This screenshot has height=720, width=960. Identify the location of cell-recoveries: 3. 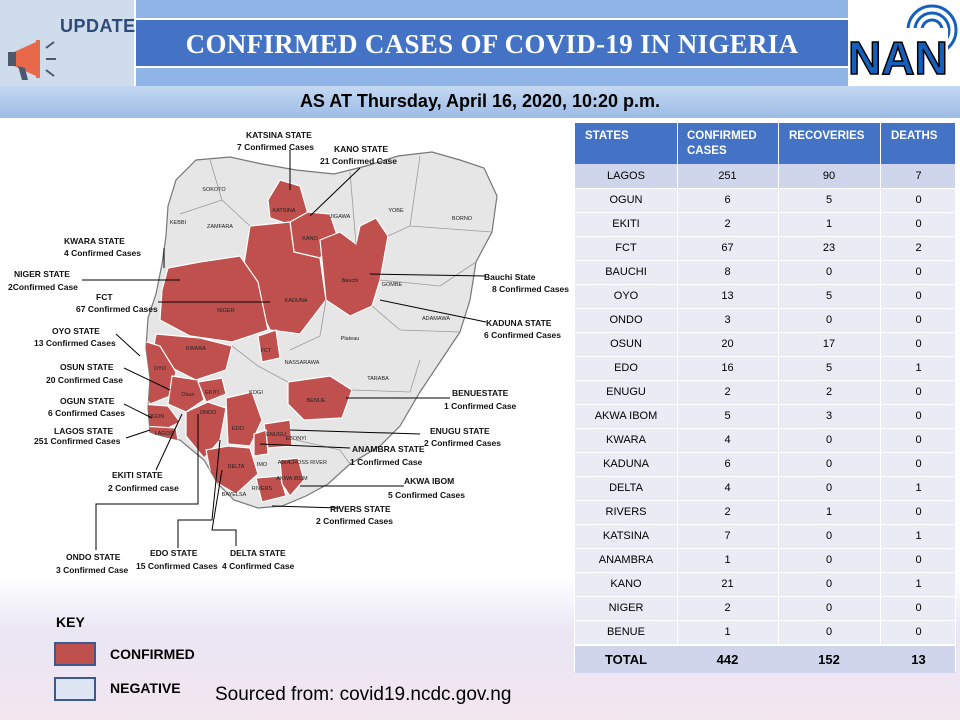
(829, 416).